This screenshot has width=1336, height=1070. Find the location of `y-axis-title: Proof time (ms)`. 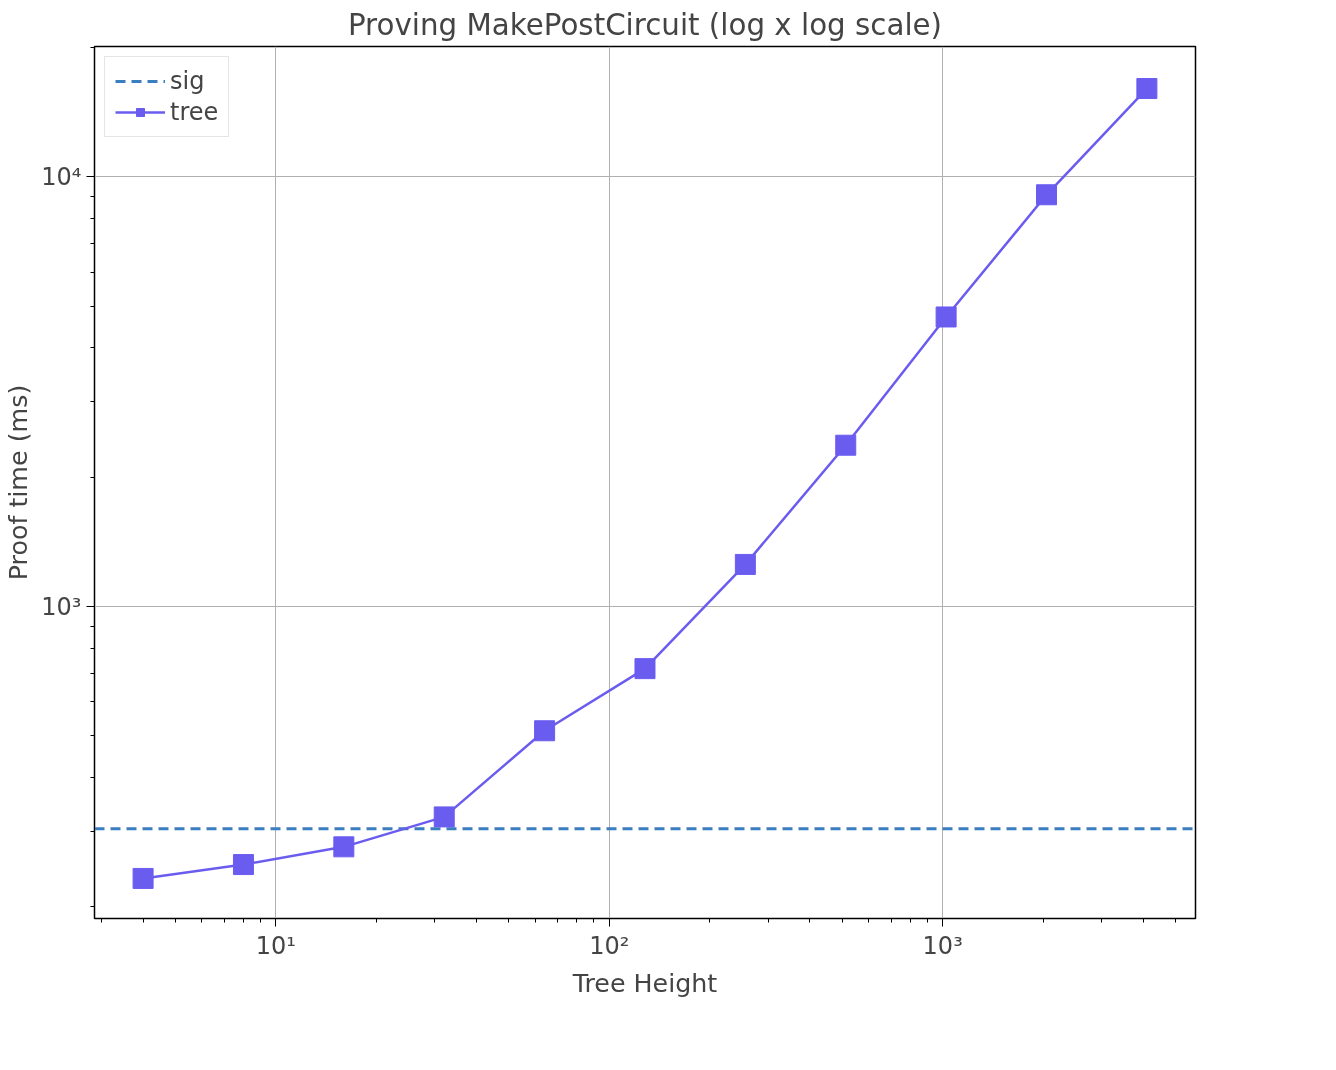

y-axis-title: Proof time (ms) is located at coordinates (18, 482).